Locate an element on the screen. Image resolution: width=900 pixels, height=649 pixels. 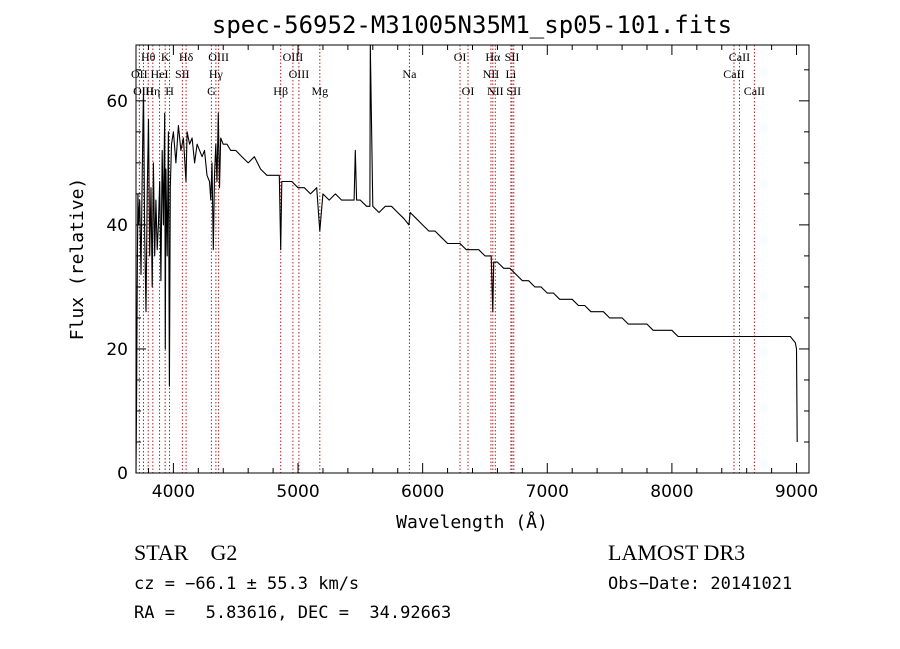
line-label: OII is located at coordinates (139, 74).